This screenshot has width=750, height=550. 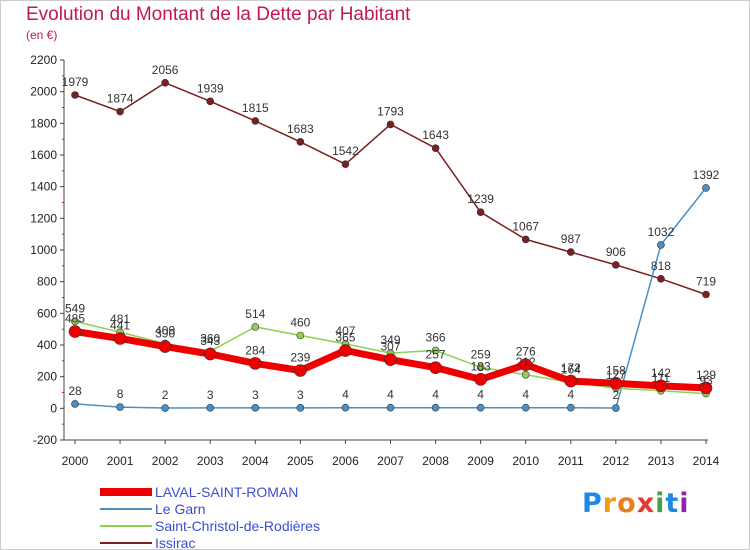 I want to click on data-label-laval-saint-roman: 172, so click(x=571, y=368).